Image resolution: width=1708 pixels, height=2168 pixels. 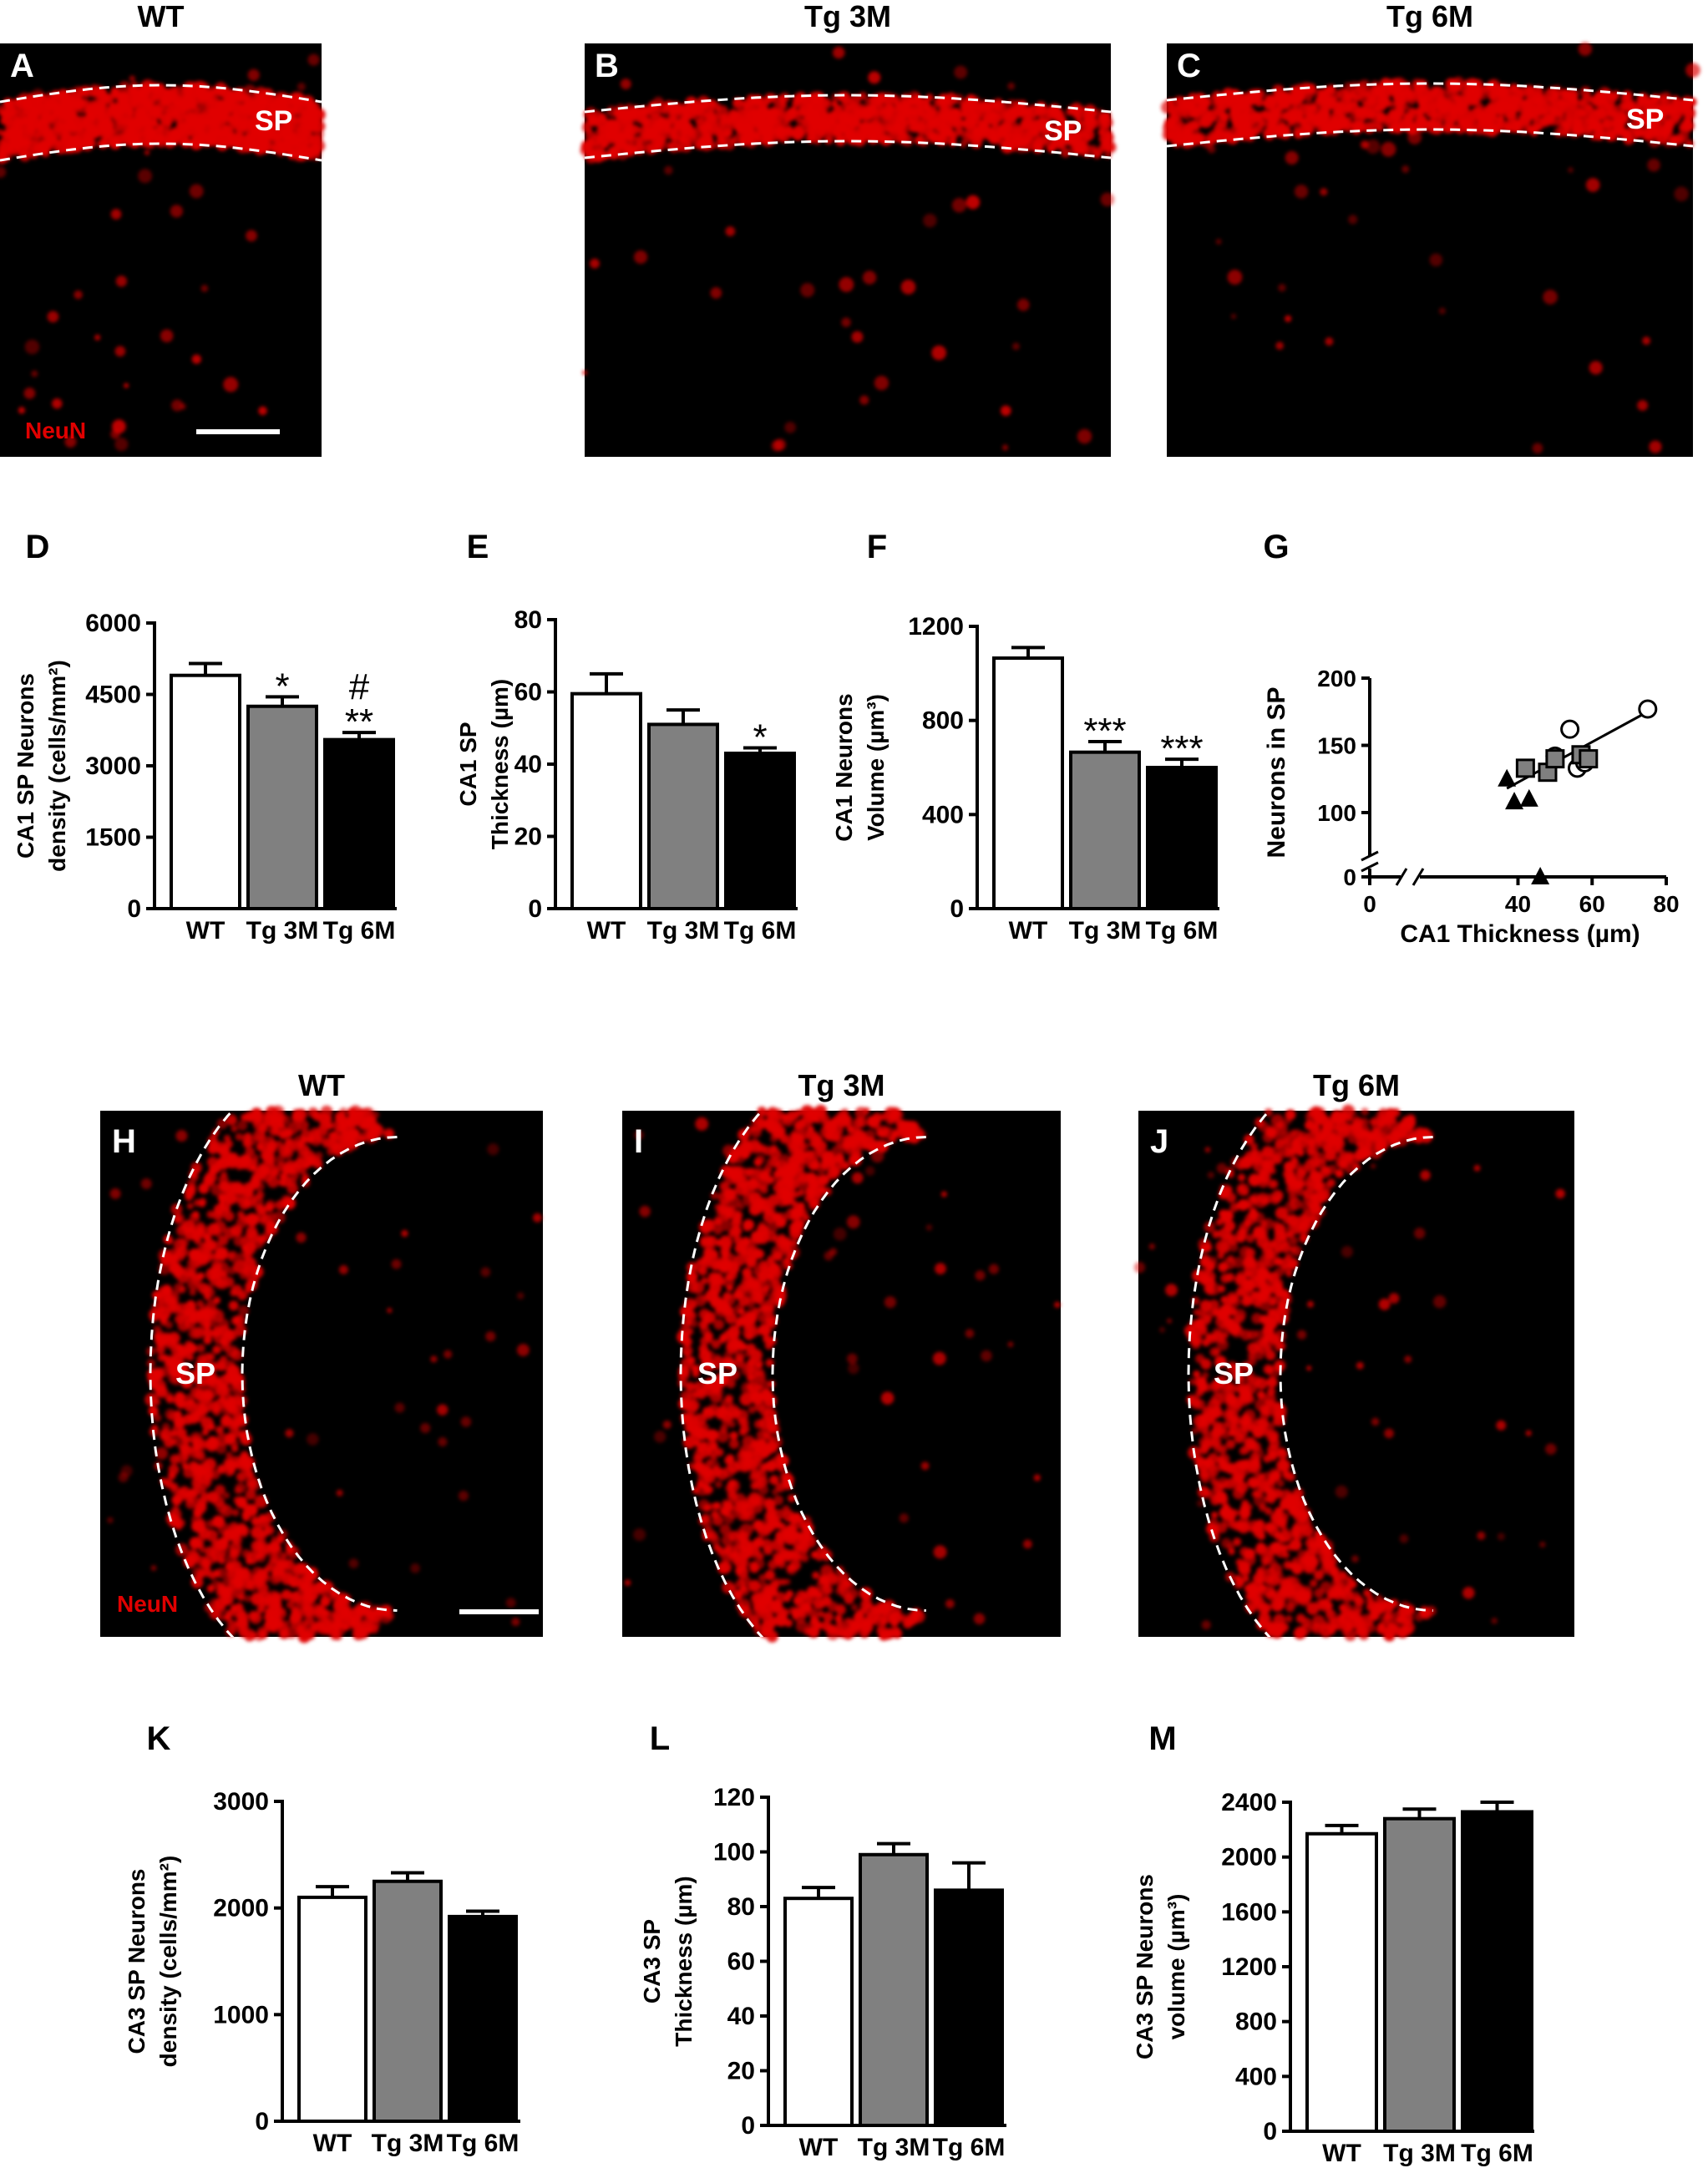 What do you see at coordinates (652, 1961) in the screenshot?
I see `y-axis-label: CA3 SP` at bounding box center [652, 1961].